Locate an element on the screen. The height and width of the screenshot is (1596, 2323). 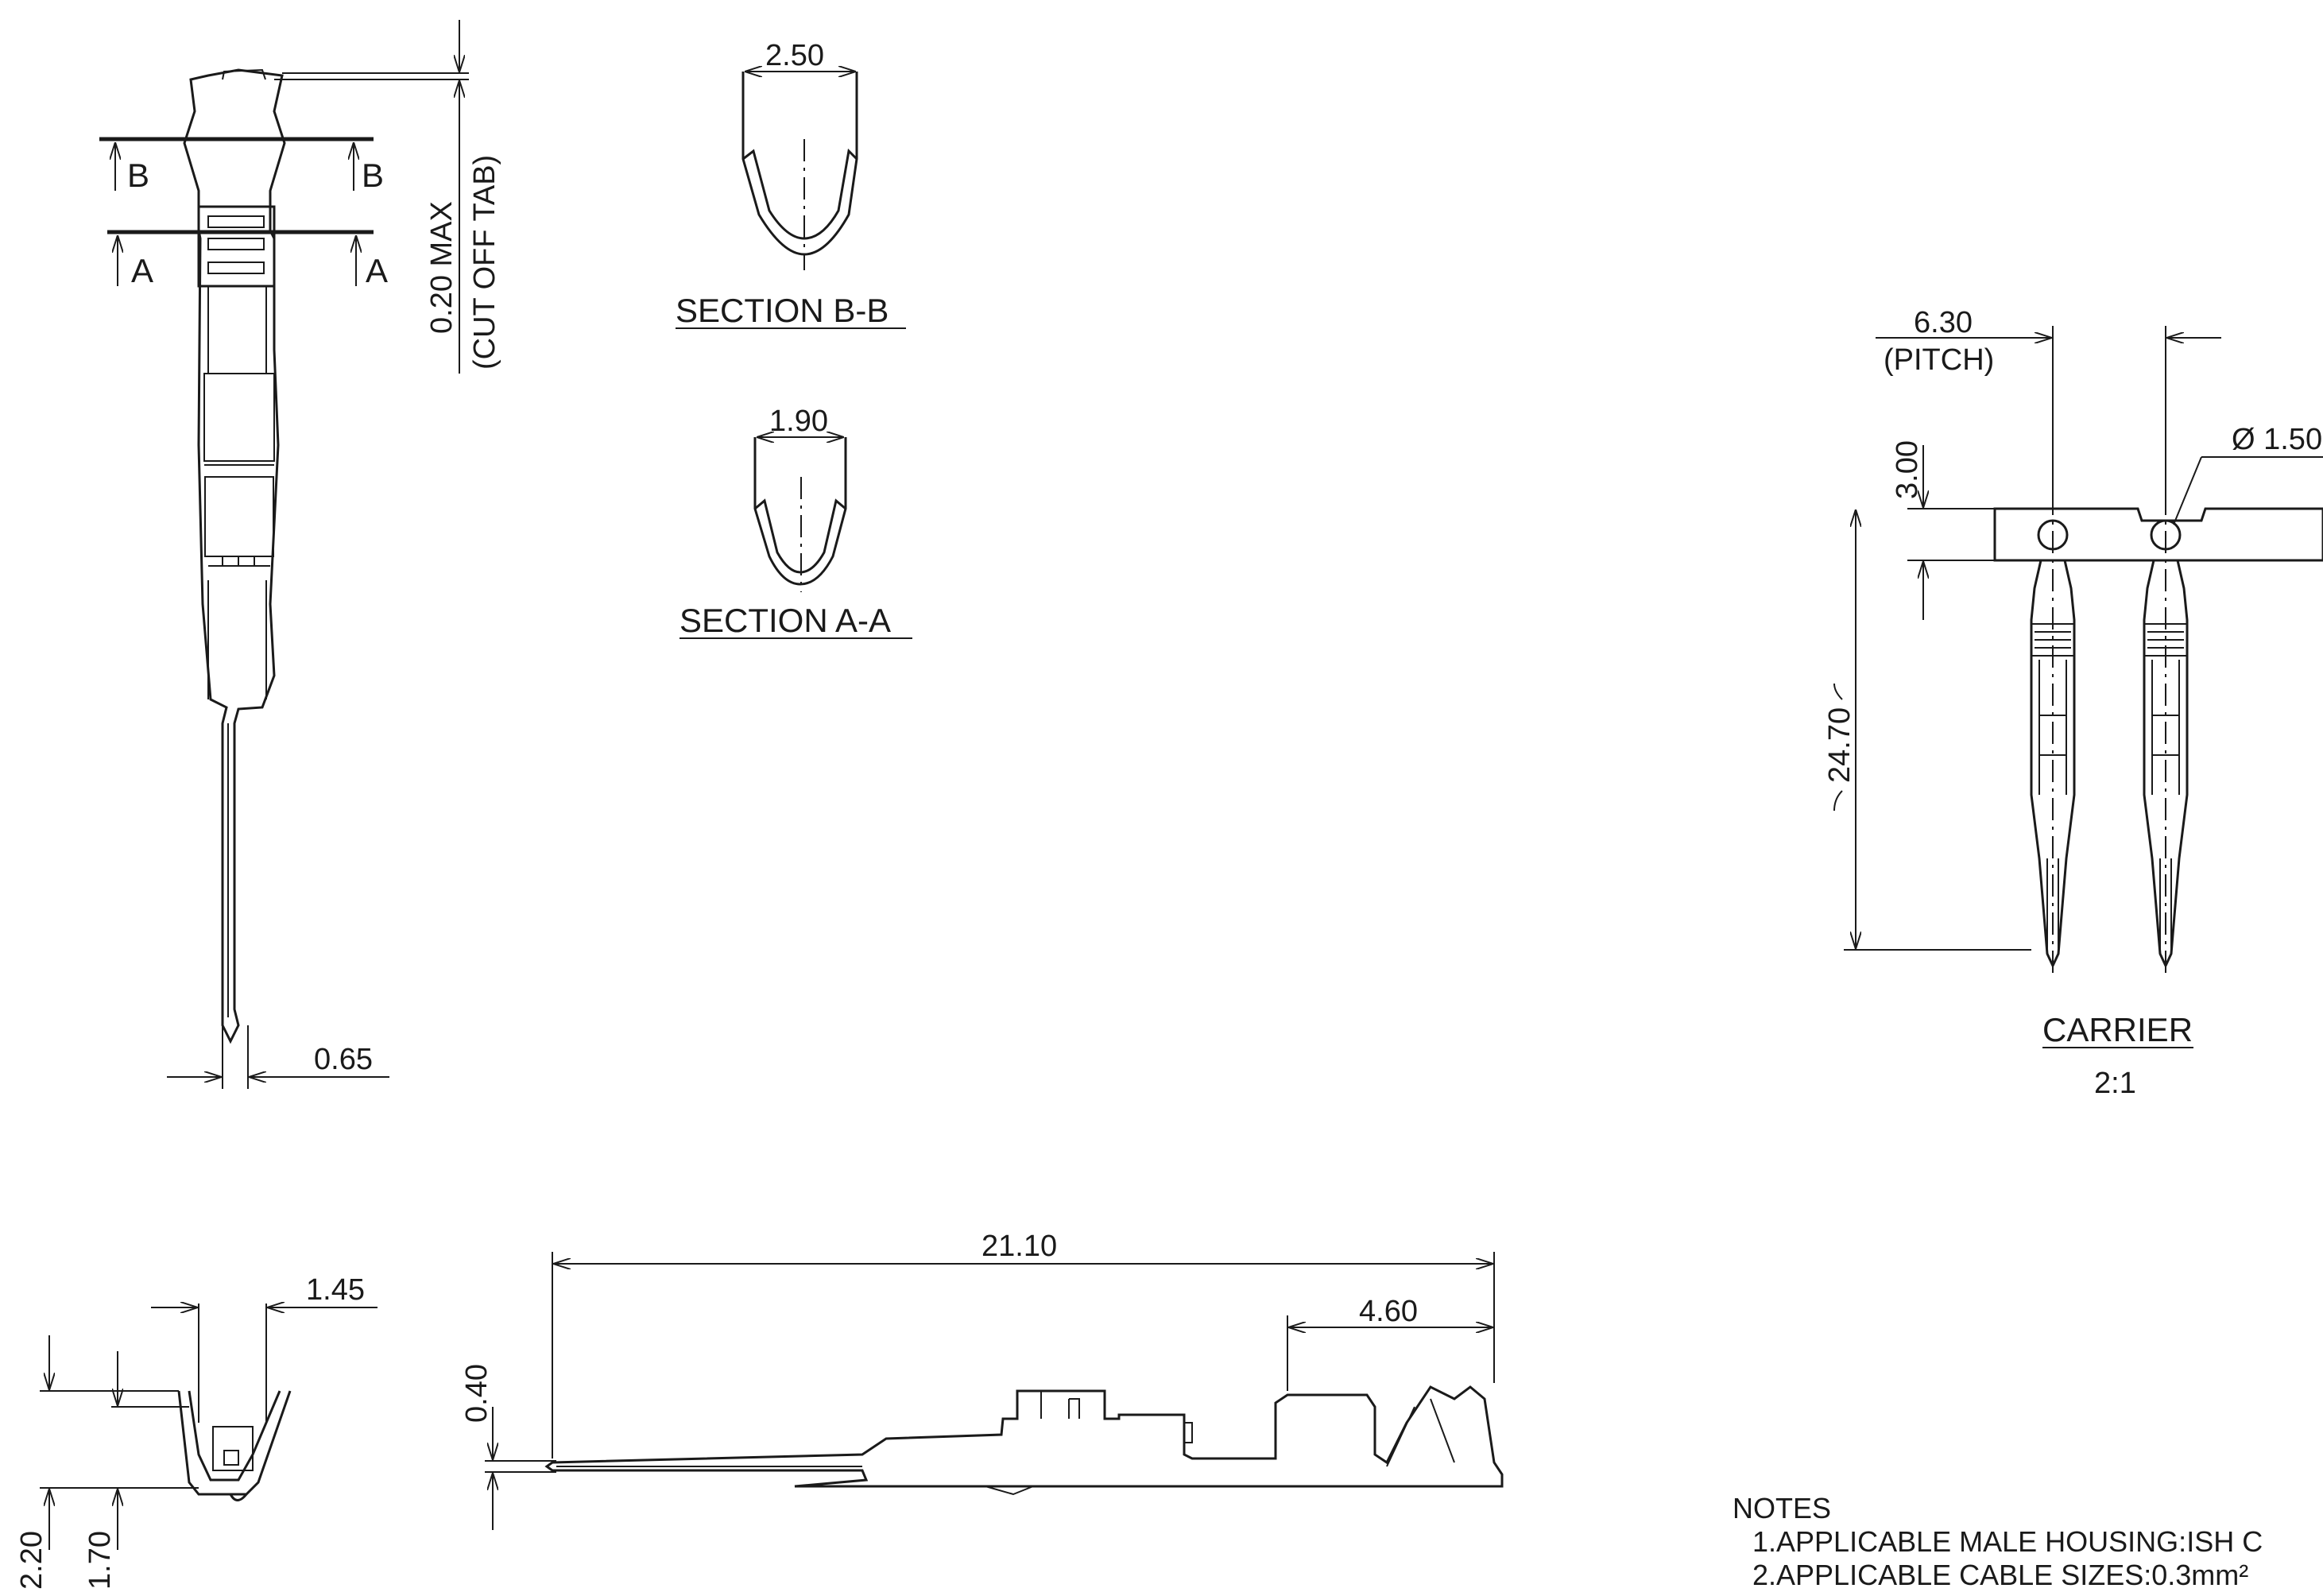
end-inner-height-dim: 1.70 is located at coordinates (100, 1560).